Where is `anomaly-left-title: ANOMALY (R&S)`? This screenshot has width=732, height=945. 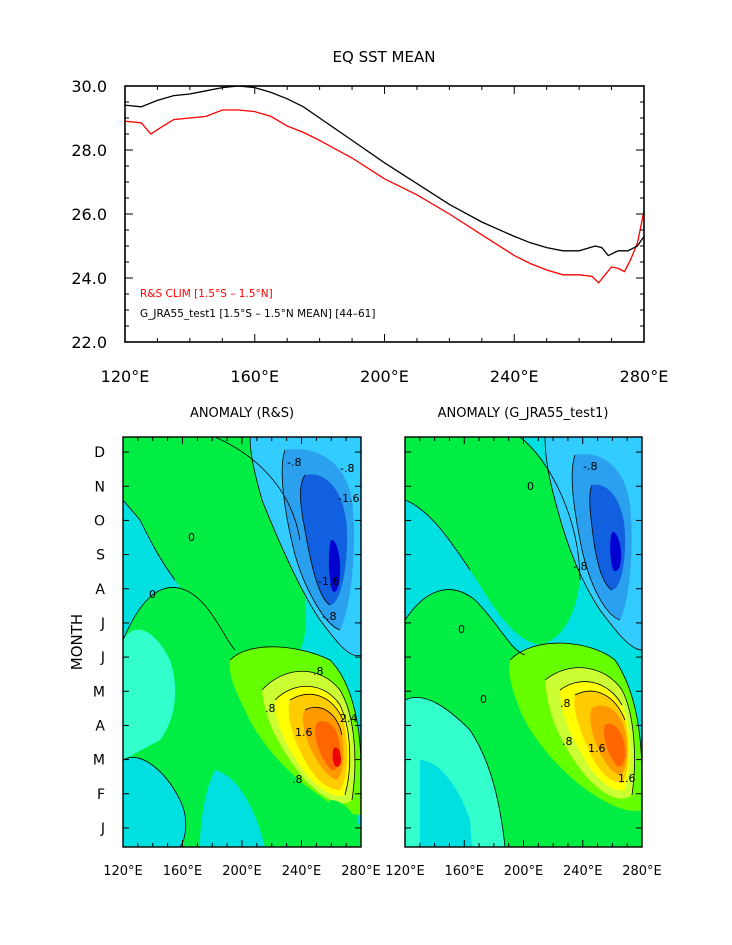 anomaly-left-title: ANOMALY (R&S) is located at coordinates (242, 413).